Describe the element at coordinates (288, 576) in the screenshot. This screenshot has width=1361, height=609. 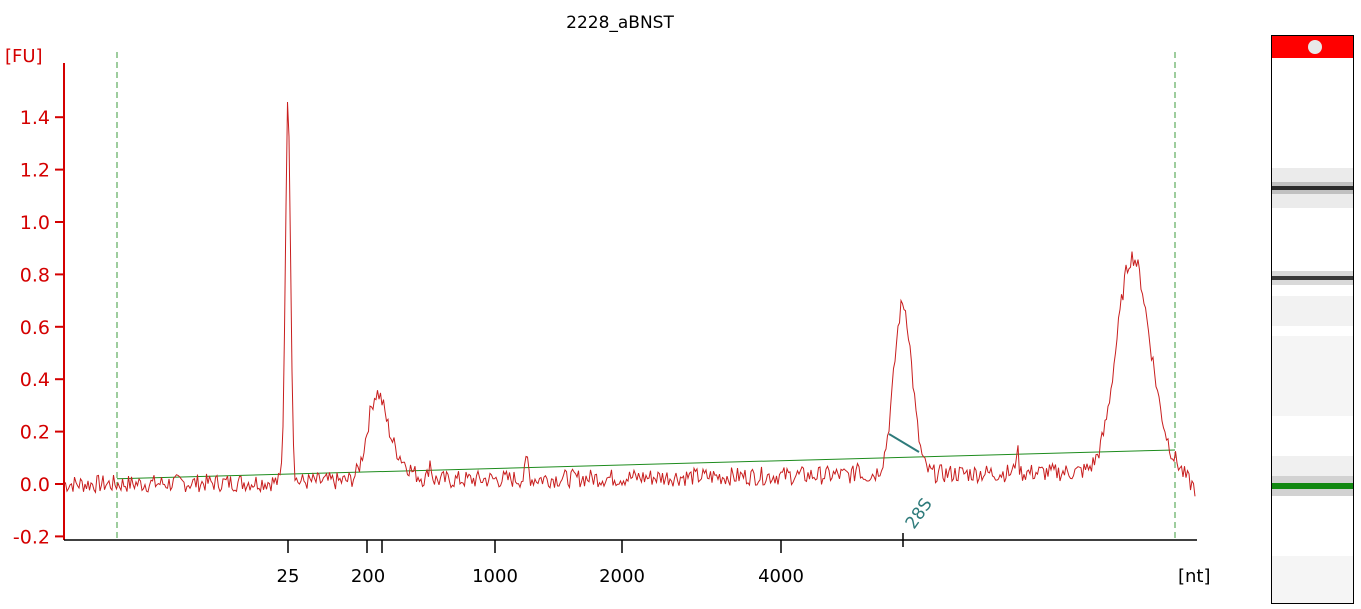
I see `x-tick-label: 25` at that location.